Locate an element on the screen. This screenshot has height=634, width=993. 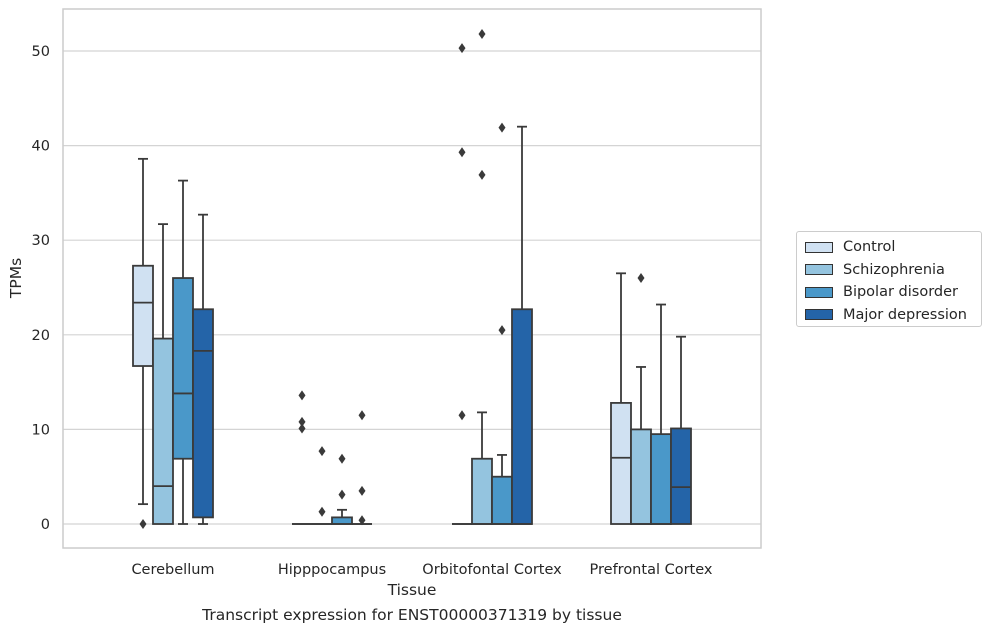
x-tick-label: Prefrontal Cortex is located at coordinates (651, 570).